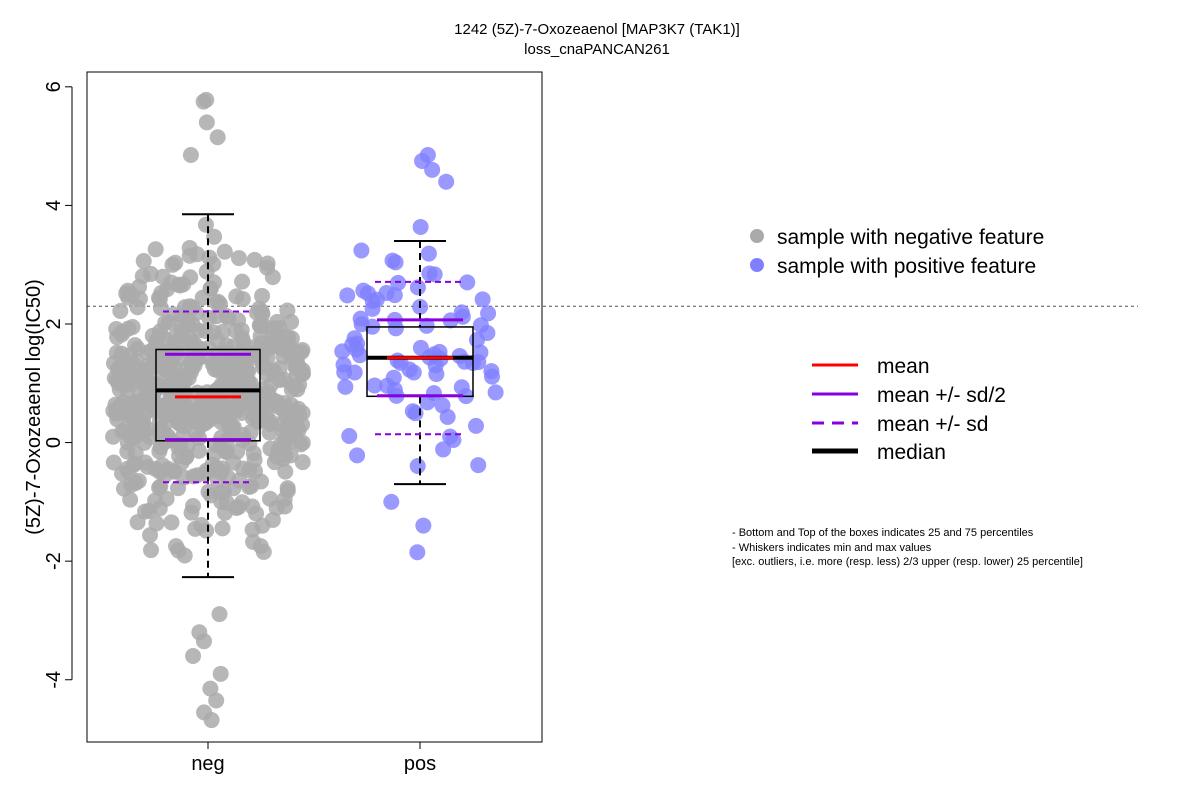 The image size is (1200, 800). I want to click on legend-label-sd: mean +/- sd, so click(932, 424).